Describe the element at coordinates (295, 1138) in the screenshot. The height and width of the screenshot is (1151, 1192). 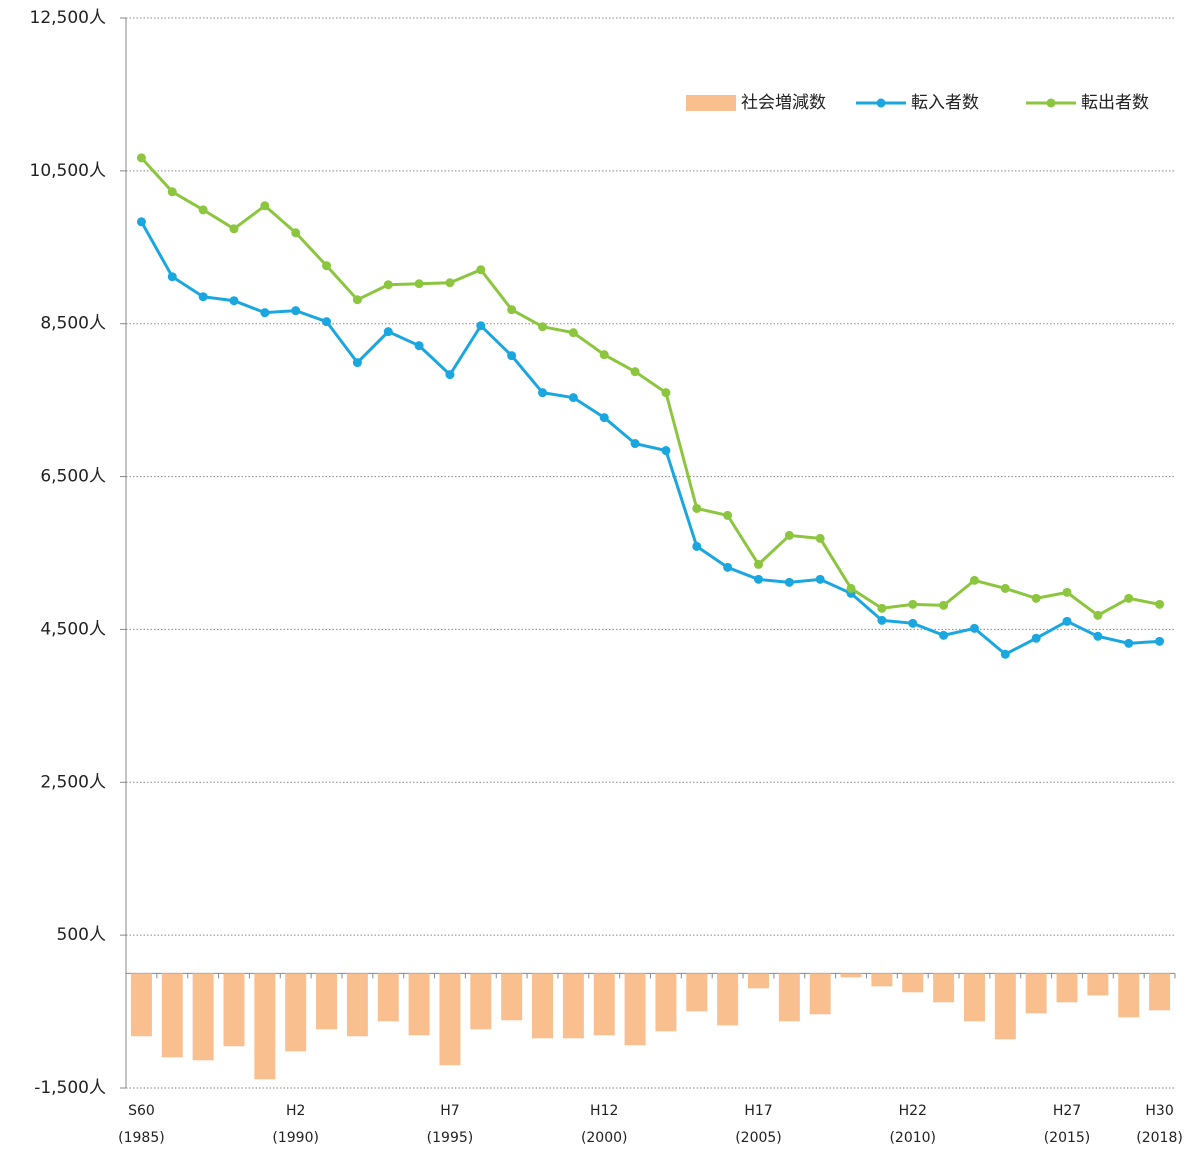
I see `x-tick-sublabel: (1990)` at that location.